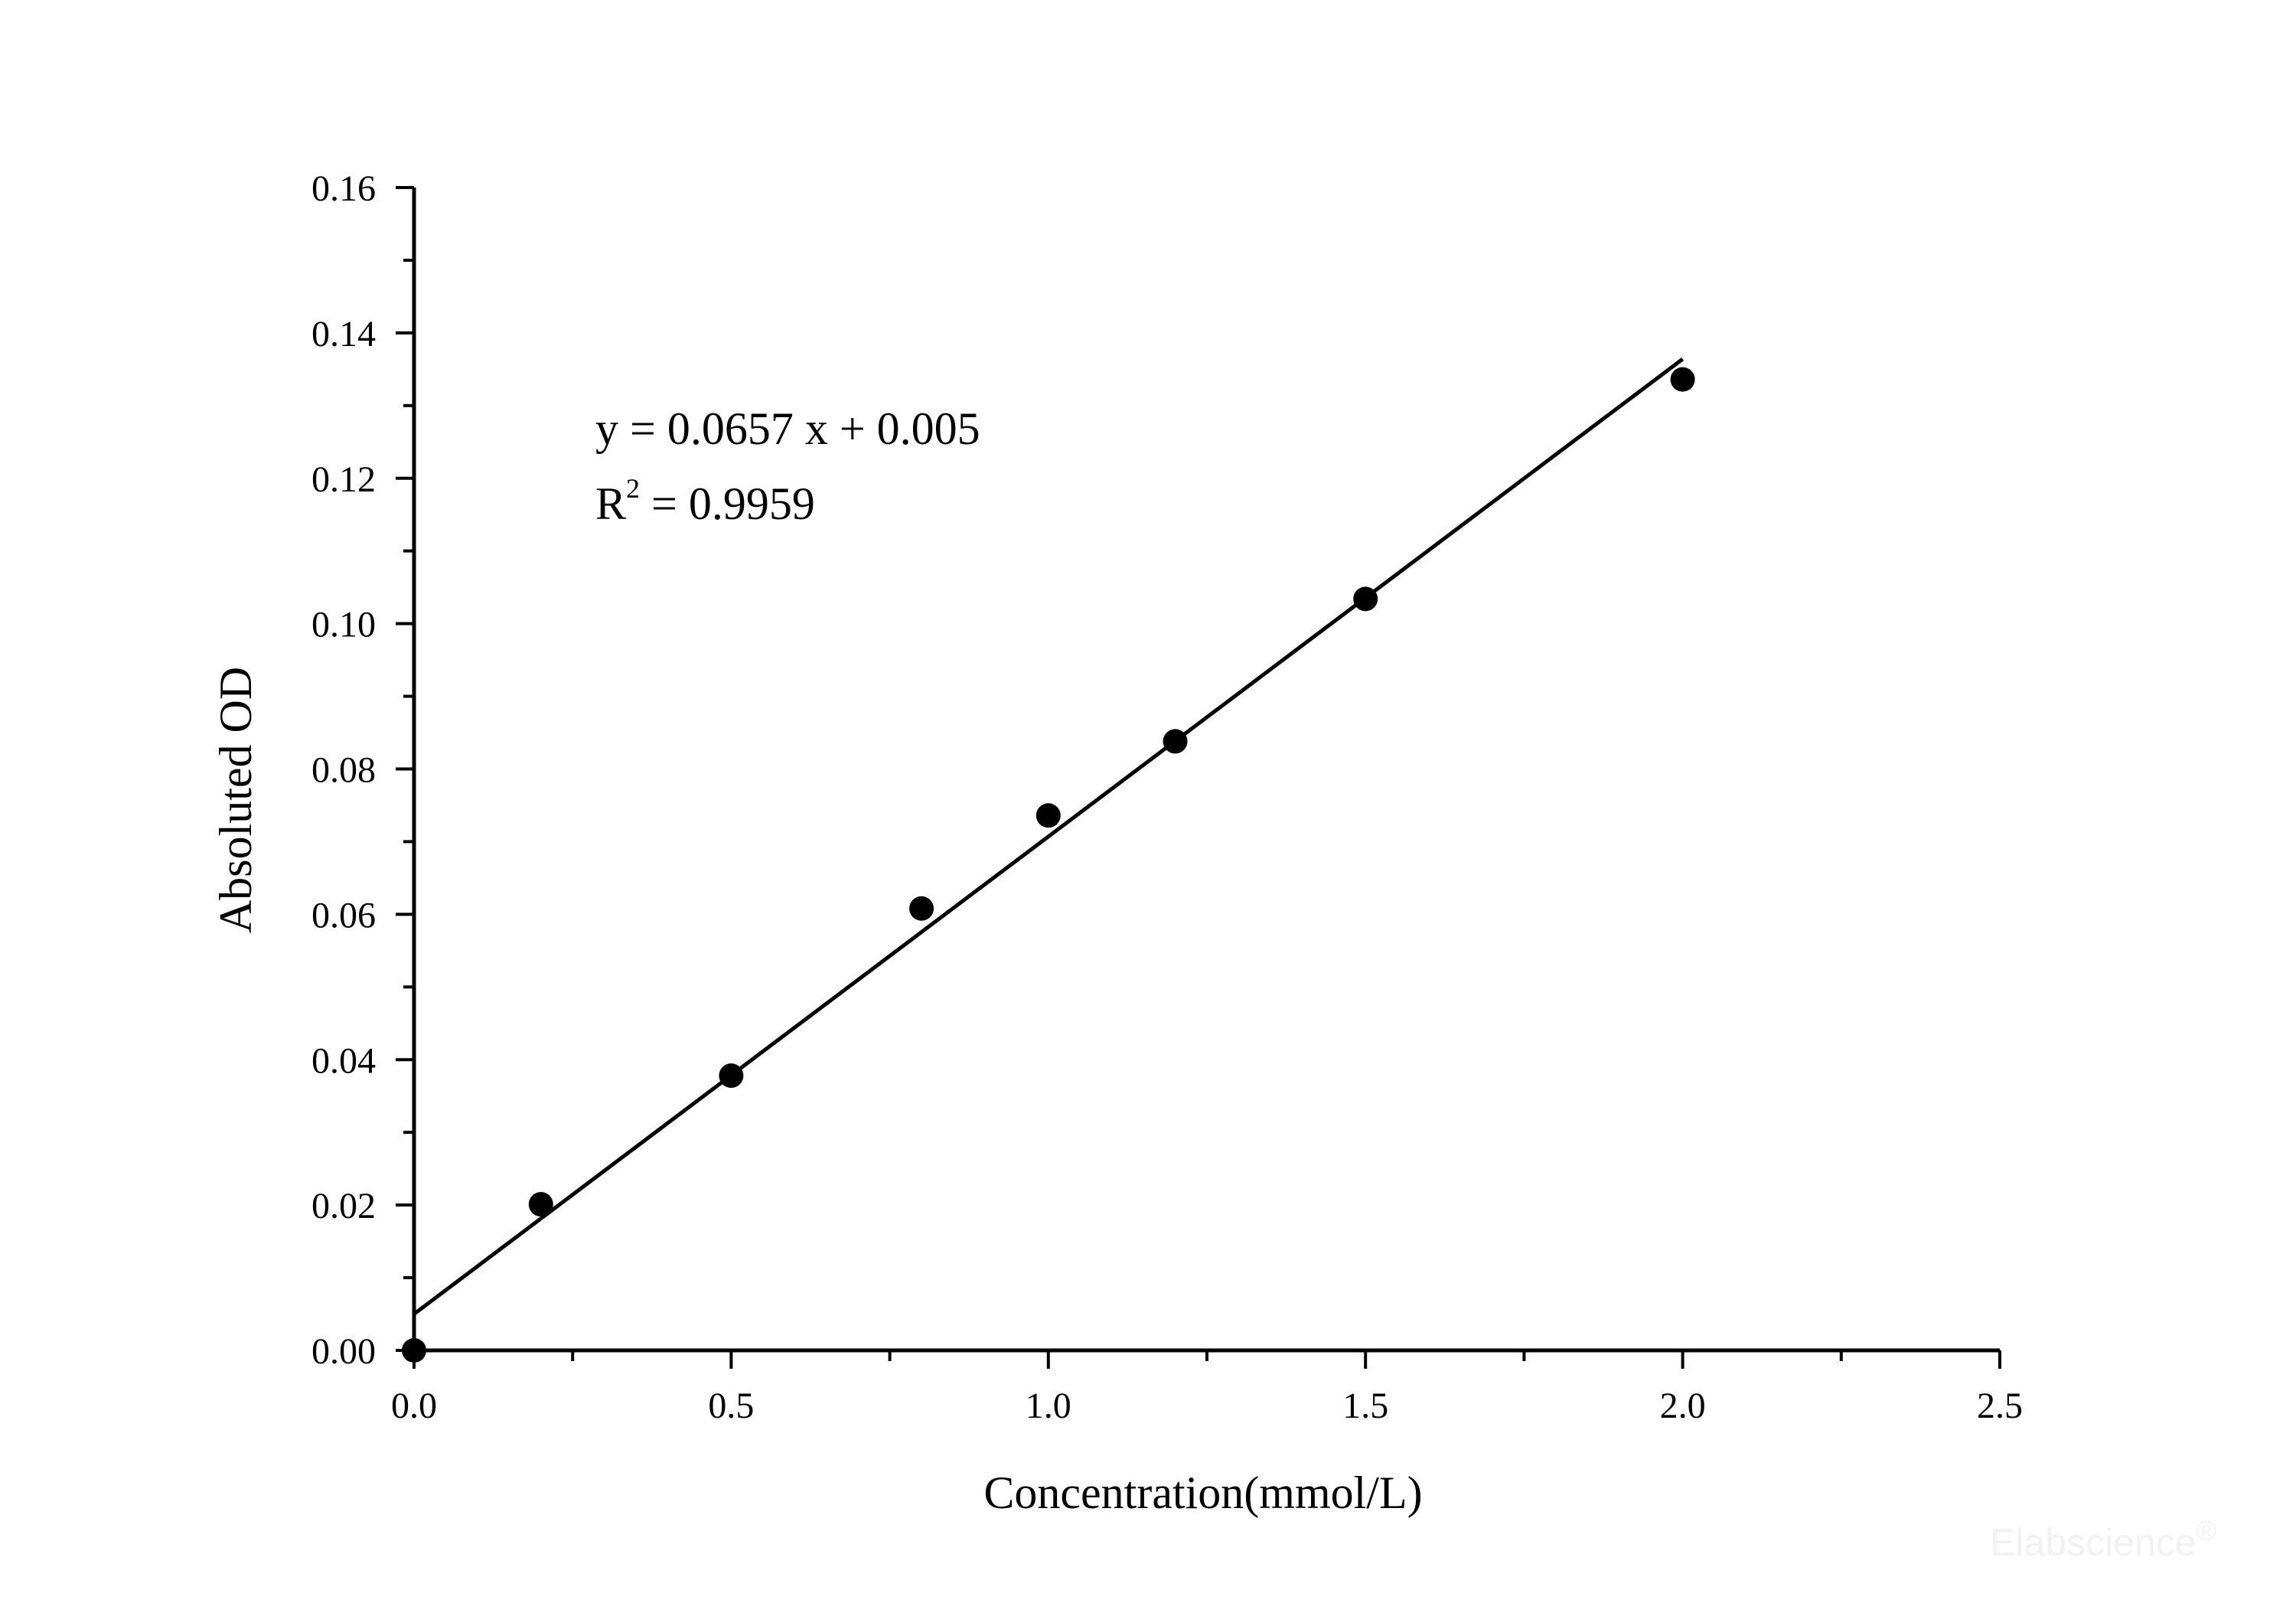 This screenshot has width=2296, height=1603. I want to click on watermark-text: Elabscience, so click(2093, 1542).